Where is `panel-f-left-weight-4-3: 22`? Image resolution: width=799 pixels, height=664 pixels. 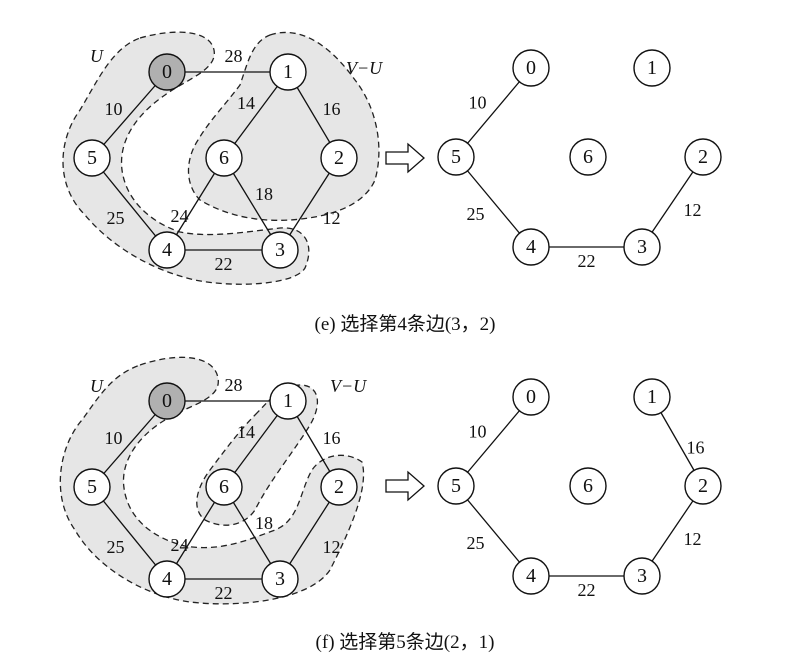
panel-f-left-weight-4-3: 22 is located at coordinates (224, 593).